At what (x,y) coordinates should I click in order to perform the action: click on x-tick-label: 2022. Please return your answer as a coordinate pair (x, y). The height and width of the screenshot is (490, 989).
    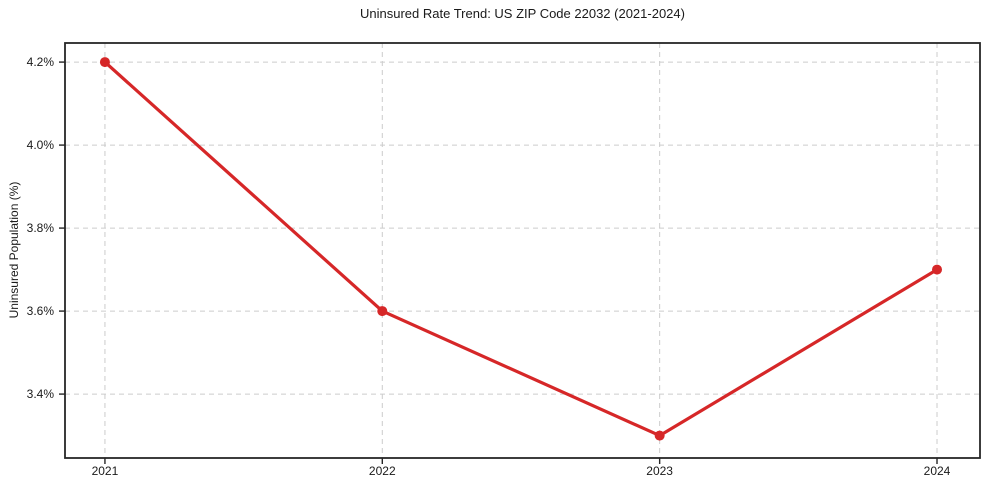
    Looking at the image, I should click on (382, 471).